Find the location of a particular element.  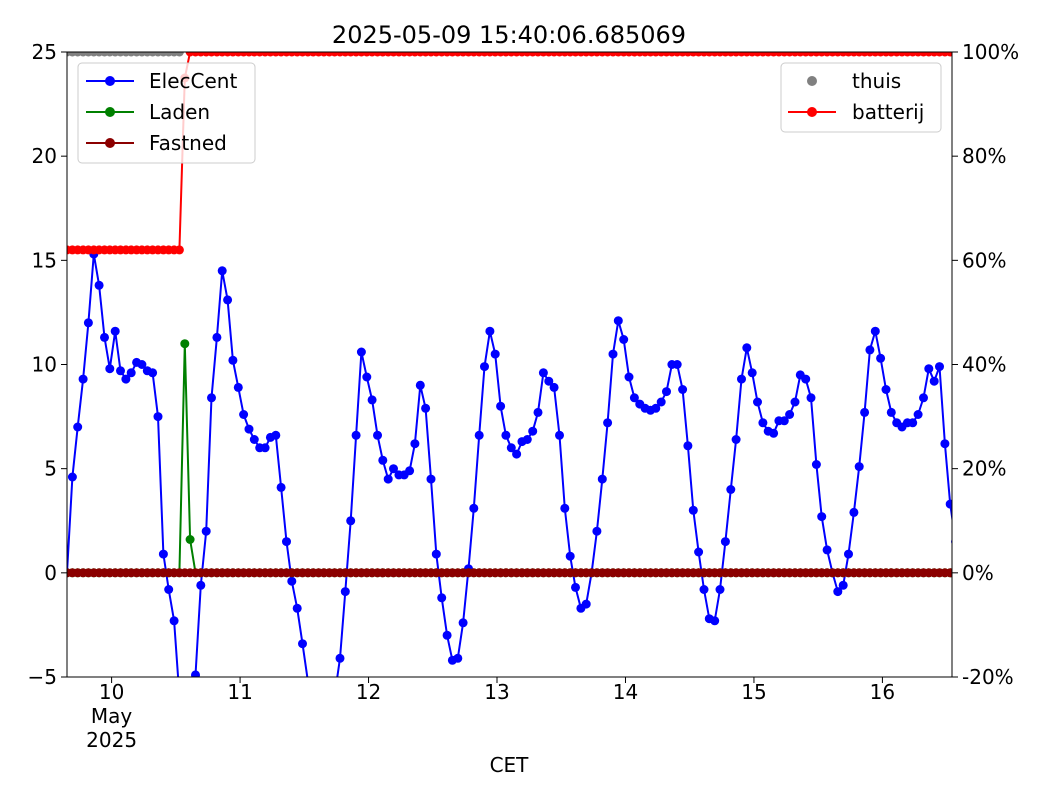

y-left-tick-label: 15 is located at coordinates (44, 260).